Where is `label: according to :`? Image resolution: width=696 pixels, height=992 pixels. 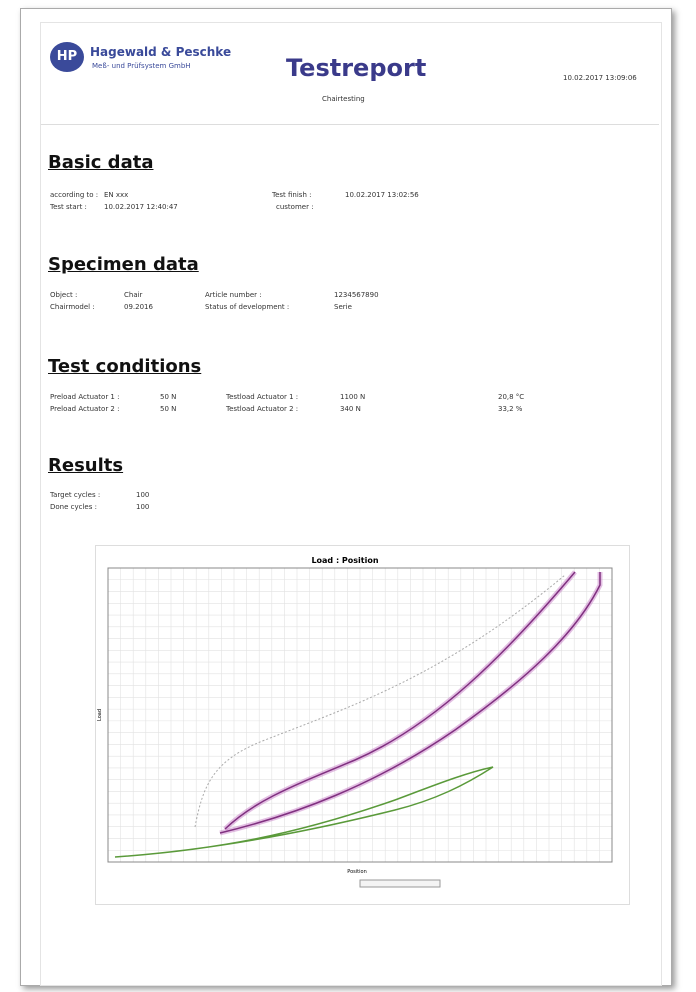 label: according to : is located at coordinates (74, 195).